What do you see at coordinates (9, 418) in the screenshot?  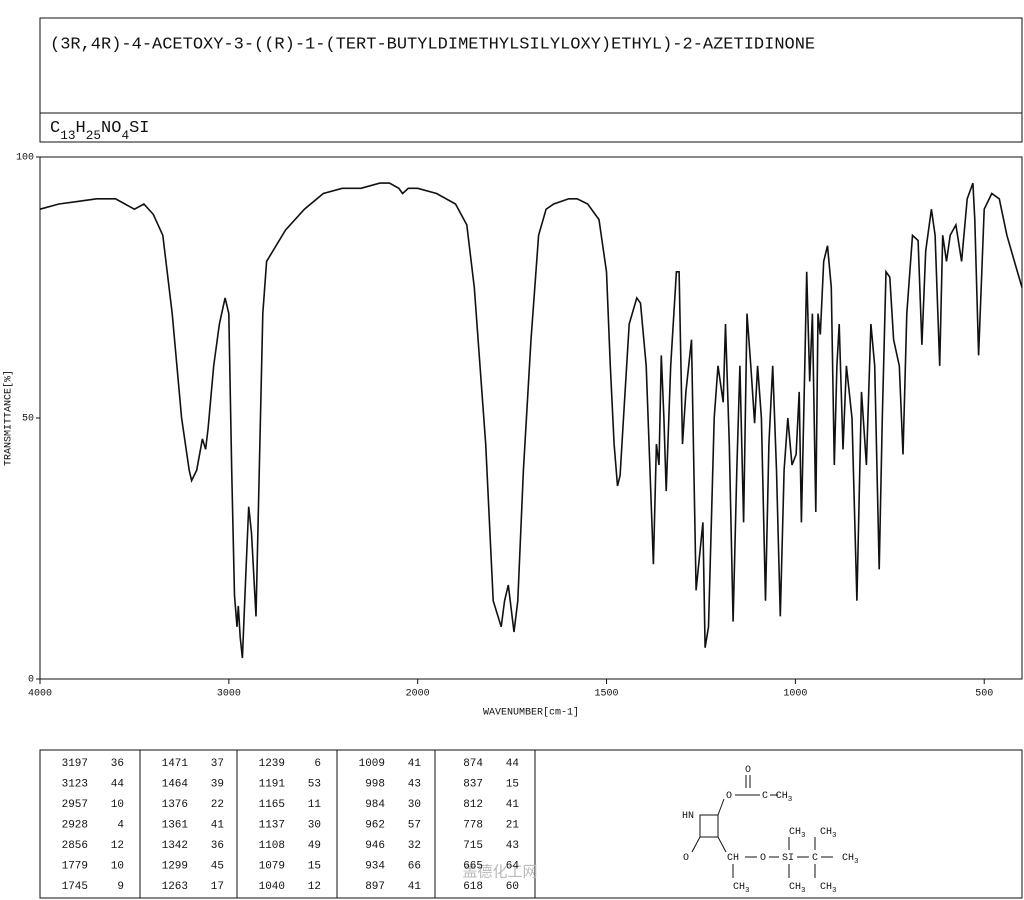 I see `y-axis-label: TRANSMITTANCE[%]` at bounding box center [9, 418].